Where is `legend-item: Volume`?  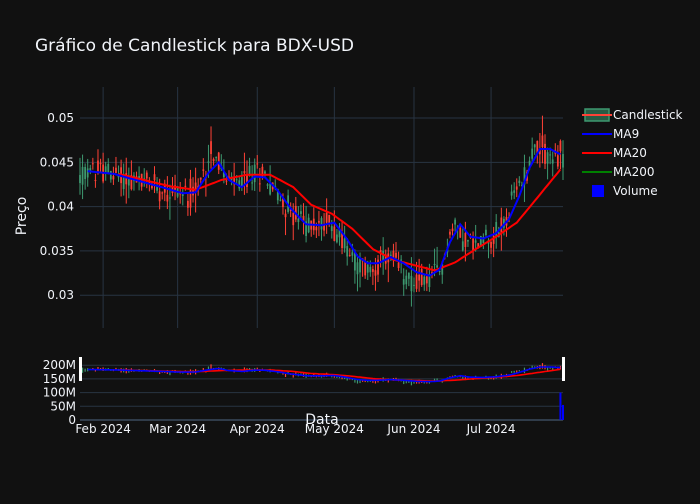 legend-item: Volume is located at coordinates (625, 191).